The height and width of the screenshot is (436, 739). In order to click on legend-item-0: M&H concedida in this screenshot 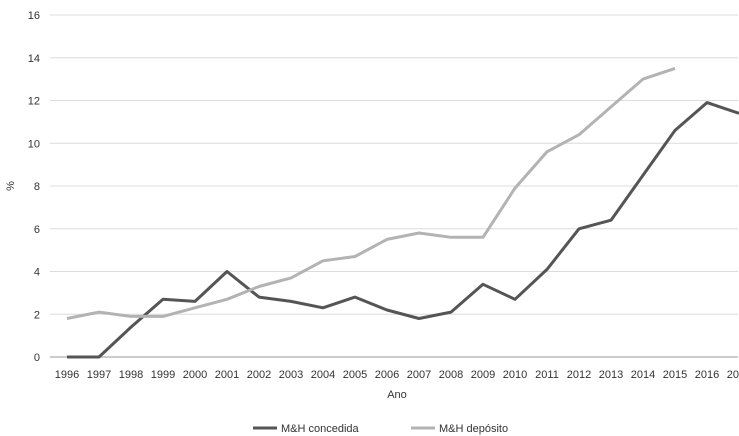, I will do `click(306, 429)`.